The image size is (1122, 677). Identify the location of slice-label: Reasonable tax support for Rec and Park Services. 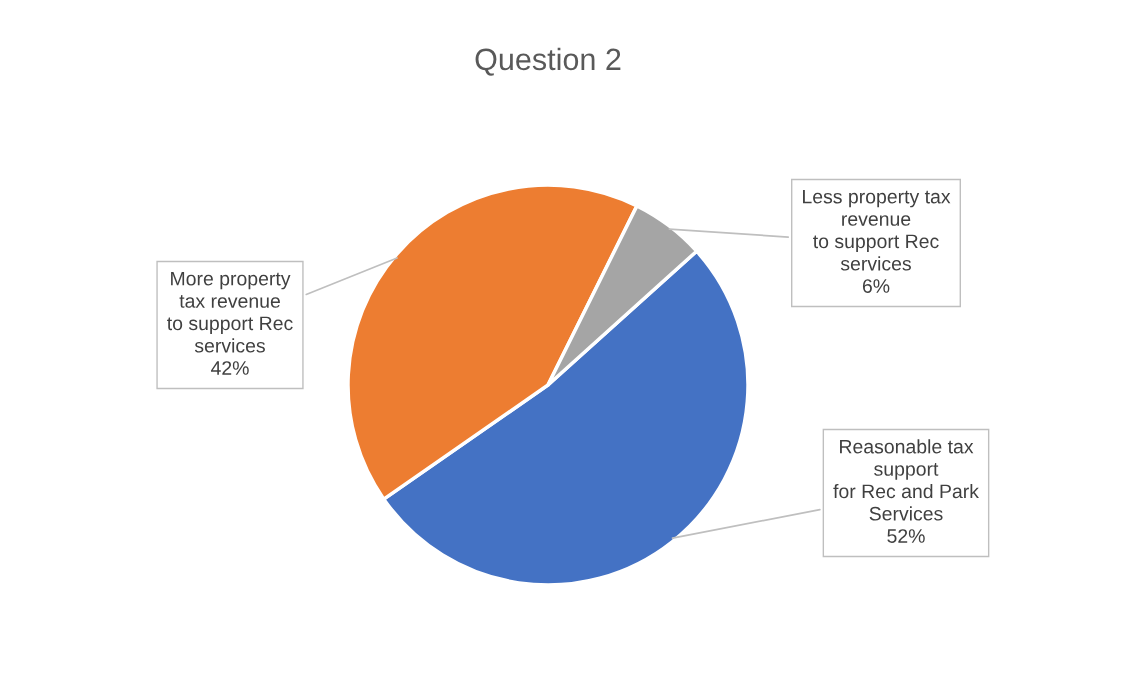
(906, 480).